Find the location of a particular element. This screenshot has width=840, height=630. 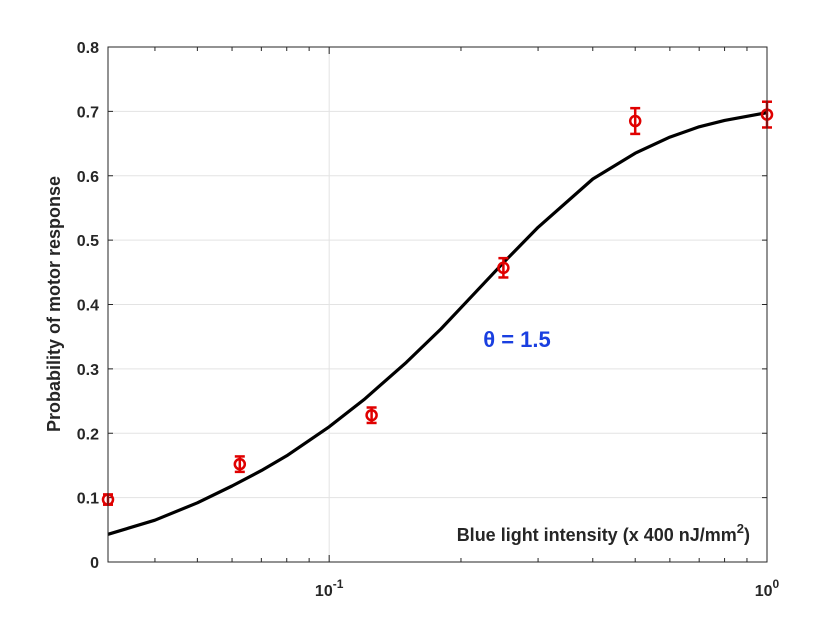

x-axis-label-close: ) is located at coordinates (747, 535).